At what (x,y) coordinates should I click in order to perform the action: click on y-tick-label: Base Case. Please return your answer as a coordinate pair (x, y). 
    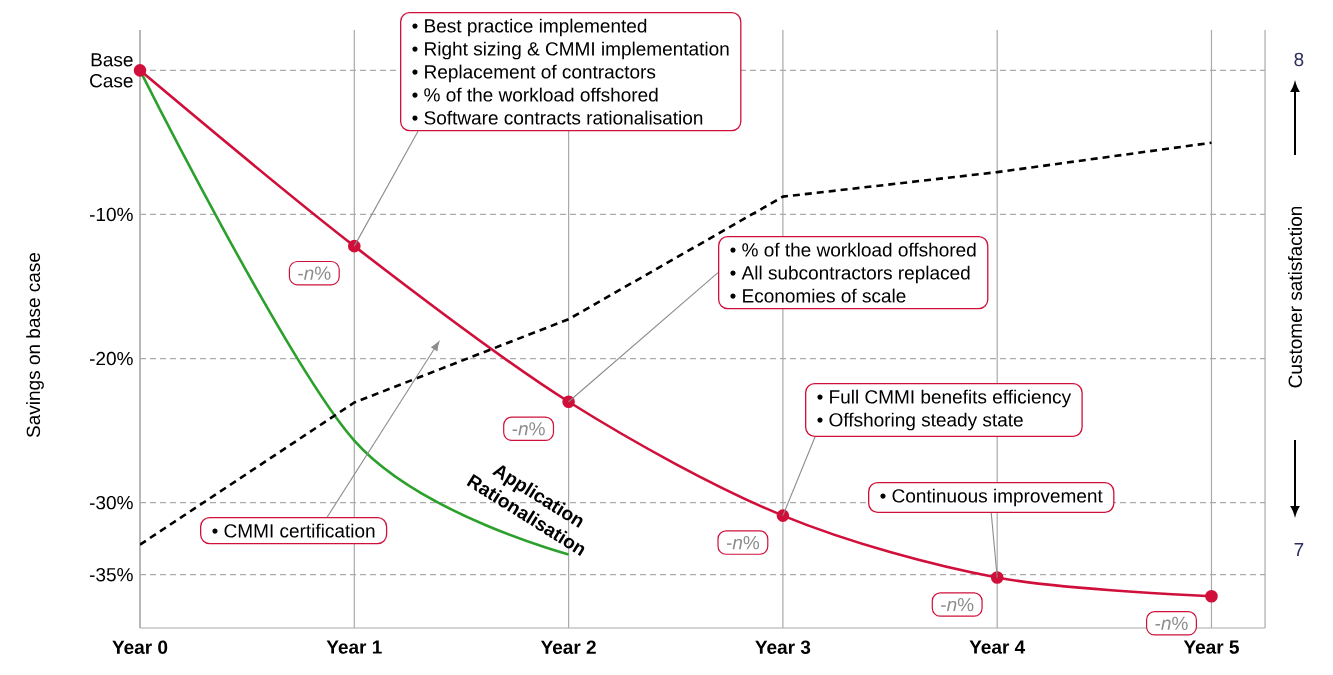
    Looking at the image, I should click on (111, 70).